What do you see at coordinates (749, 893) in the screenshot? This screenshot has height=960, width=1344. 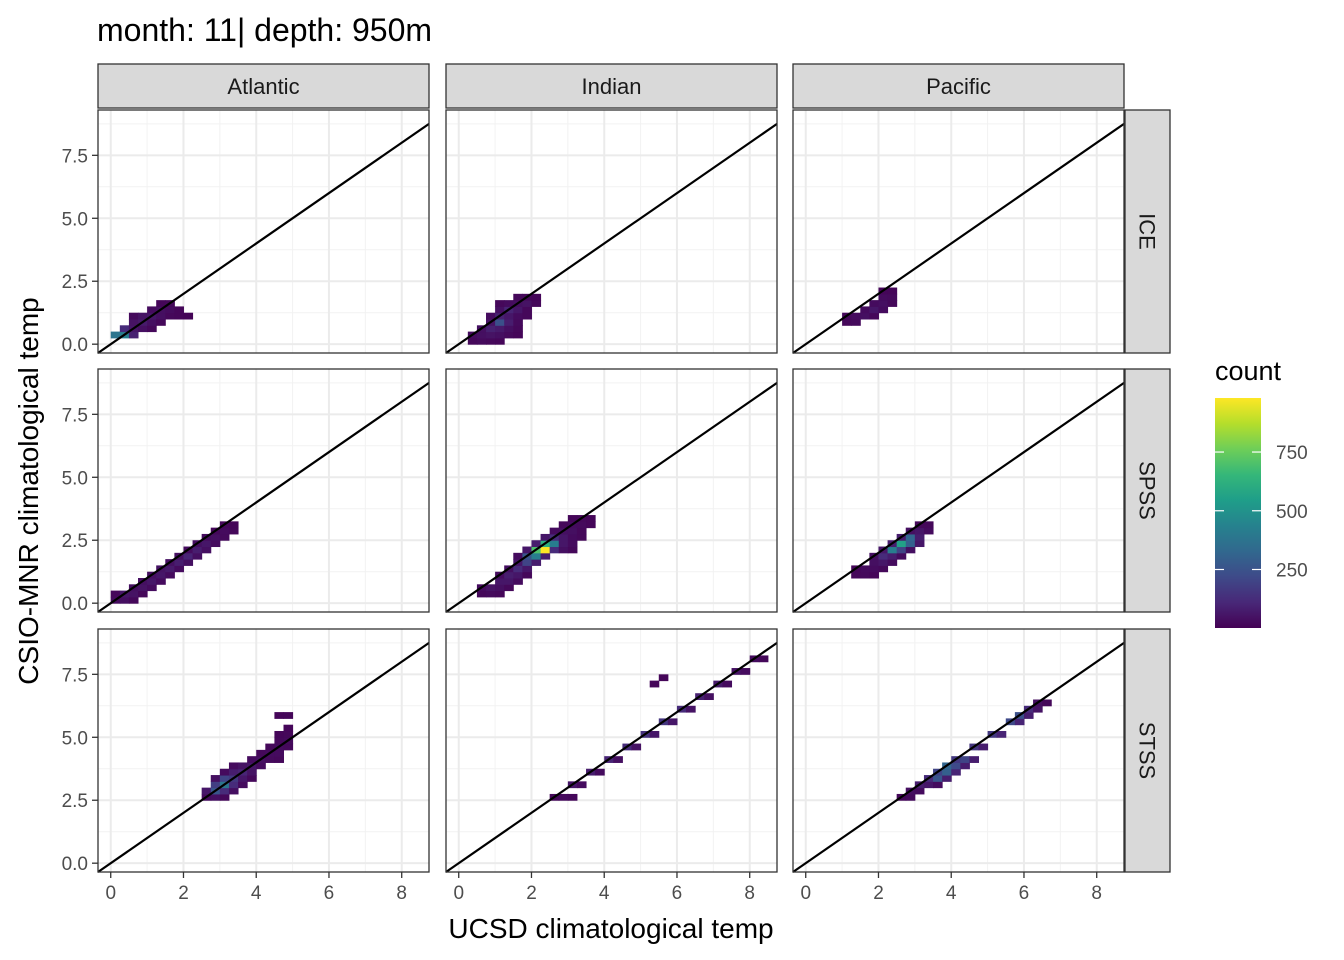 I see `x-tick-label: 8` at bounding box center [749, 893].